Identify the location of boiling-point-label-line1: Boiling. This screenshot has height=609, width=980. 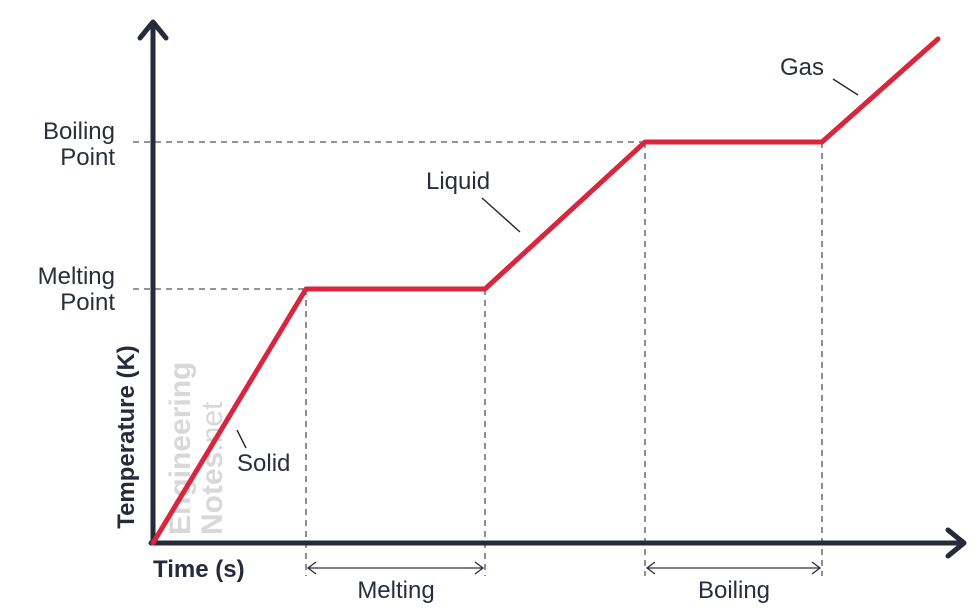
(79, 131).